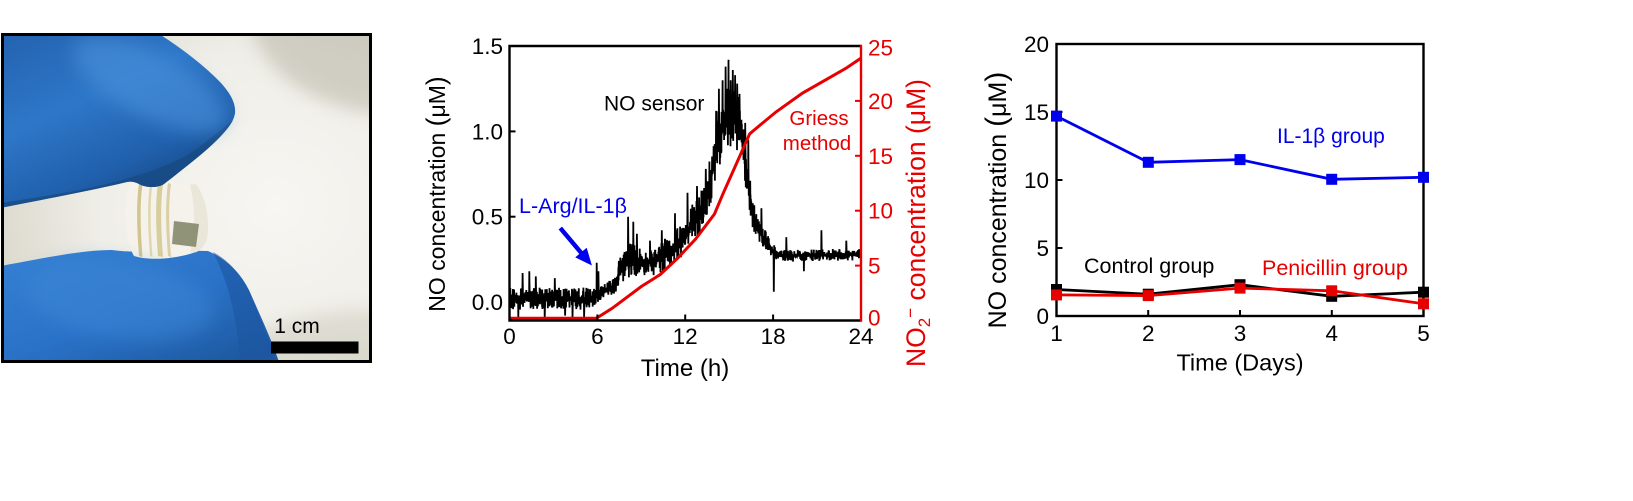  Describe the element at coordinates (1335, 268) in the screenshot. I see `svg-text: Penicillin group` at that location.